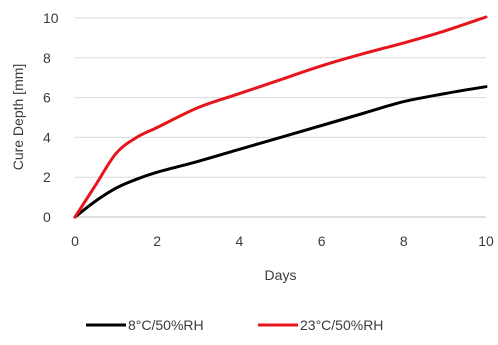  Describe the element at coordinates (240, 241) in the screenshot. I see `x-tick-label: 4` at that location.